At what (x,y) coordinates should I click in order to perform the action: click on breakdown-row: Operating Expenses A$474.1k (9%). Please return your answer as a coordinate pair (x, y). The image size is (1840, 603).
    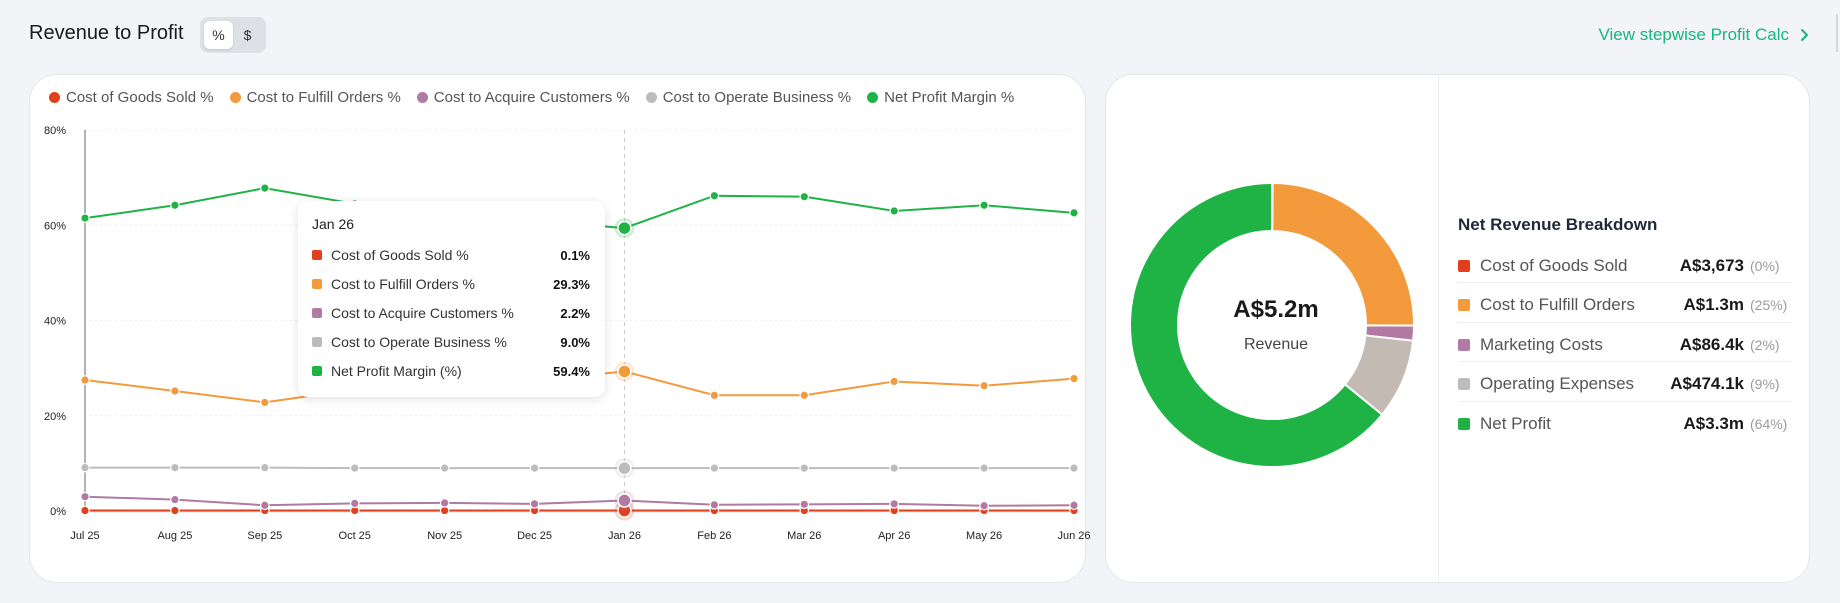
    Looking at the image, I should click on (1625, 385).